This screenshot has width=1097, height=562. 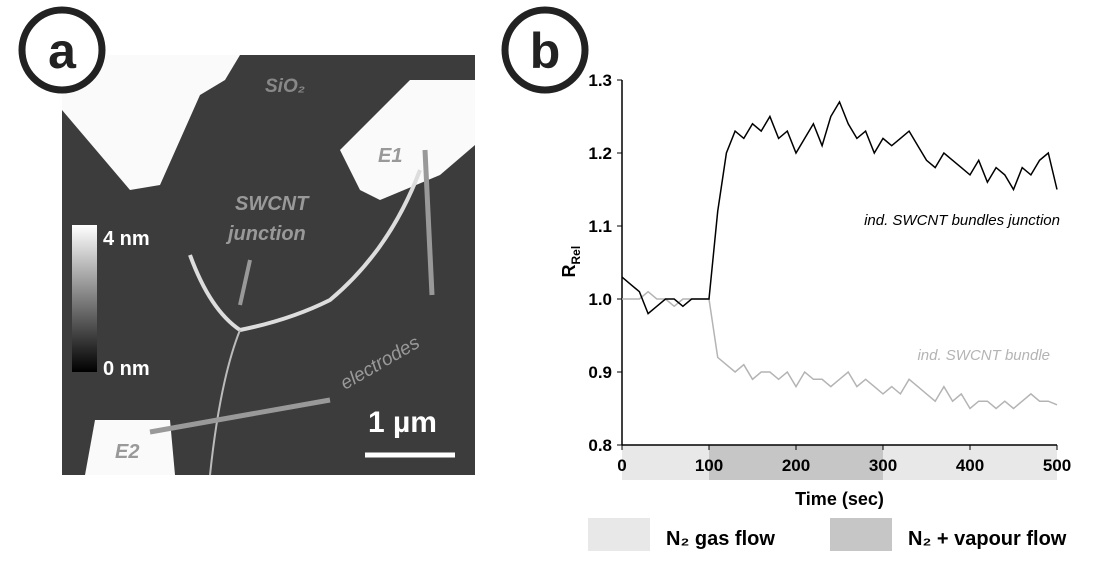 I want to click on y-tick-label: 0.8, so click(x=600, y=445).